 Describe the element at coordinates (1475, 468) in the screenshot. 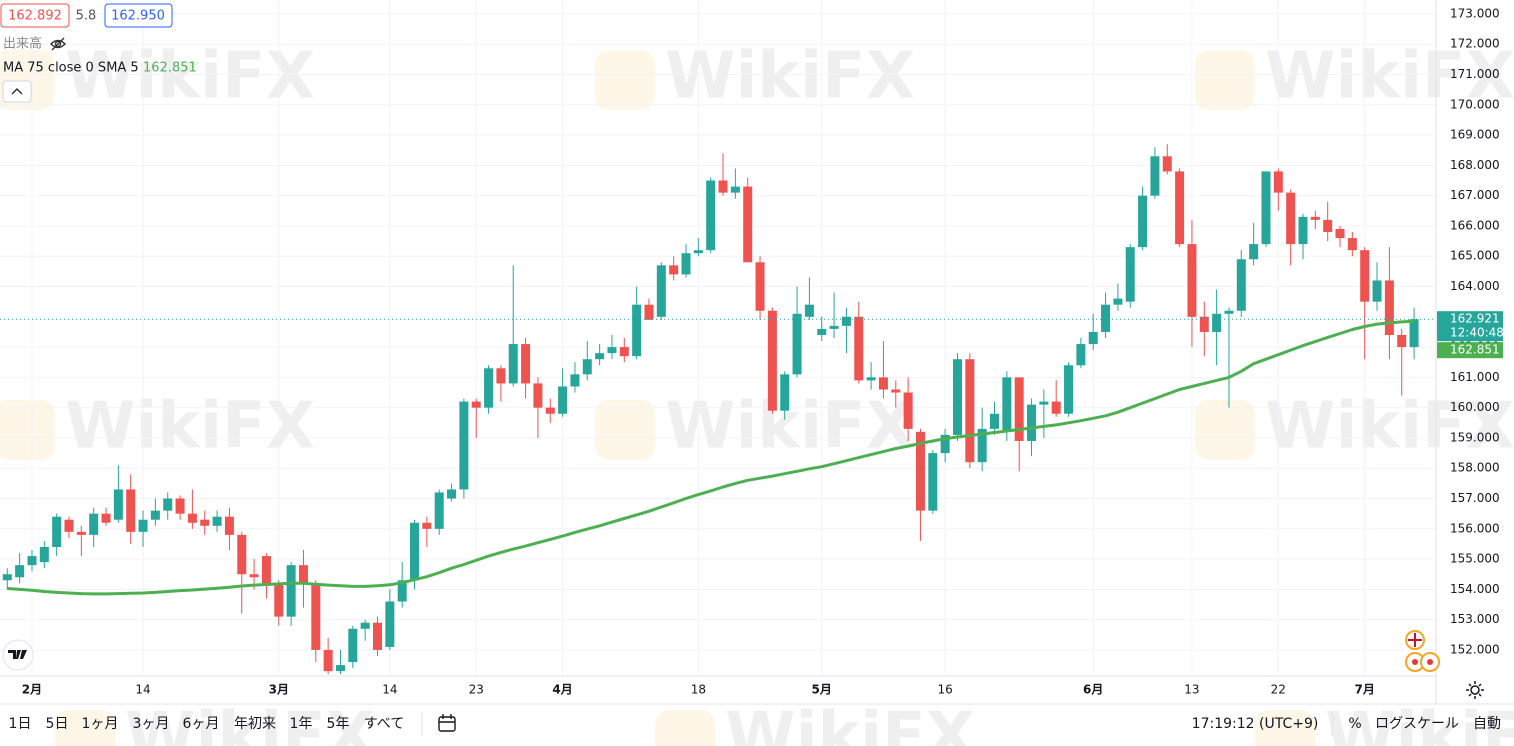

I see `y-tick-label: 158.000` at that location.